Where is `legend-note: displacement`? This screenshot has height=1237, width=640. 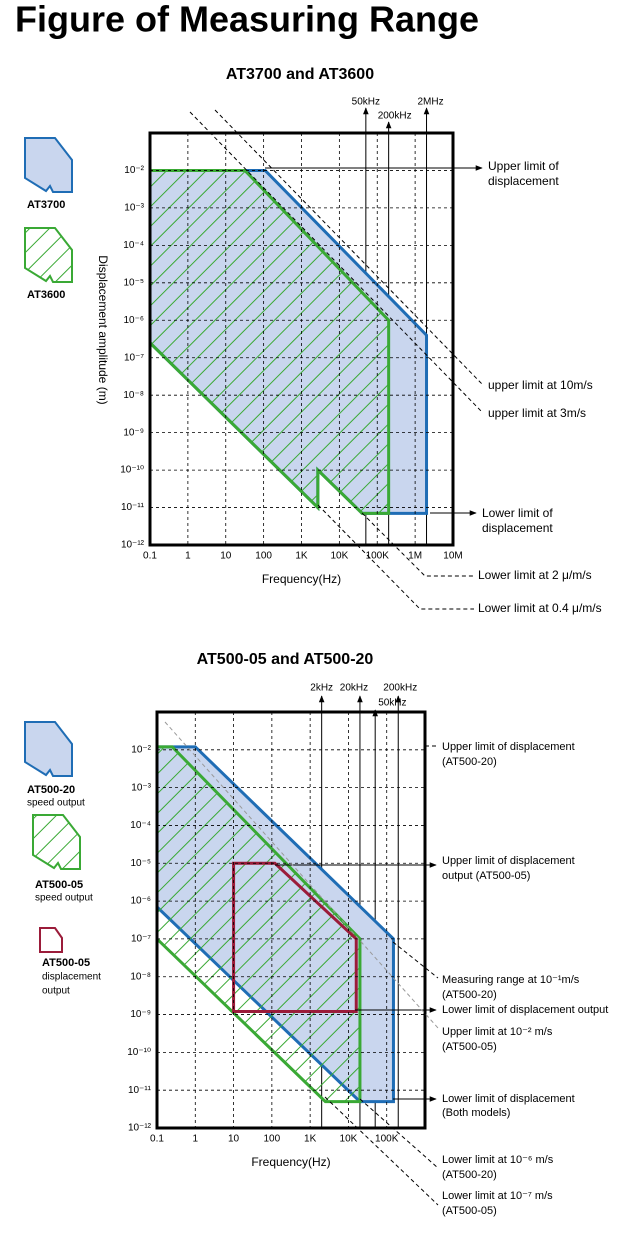
legend-note: displacement is located at coordinates (71, 977).